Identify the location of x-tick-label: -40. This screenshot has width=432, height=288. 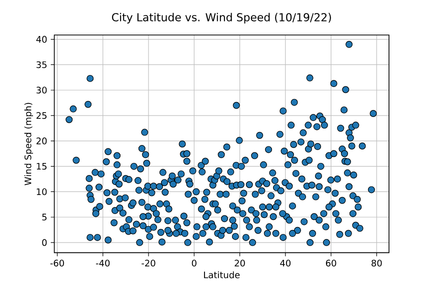
(103, 263).